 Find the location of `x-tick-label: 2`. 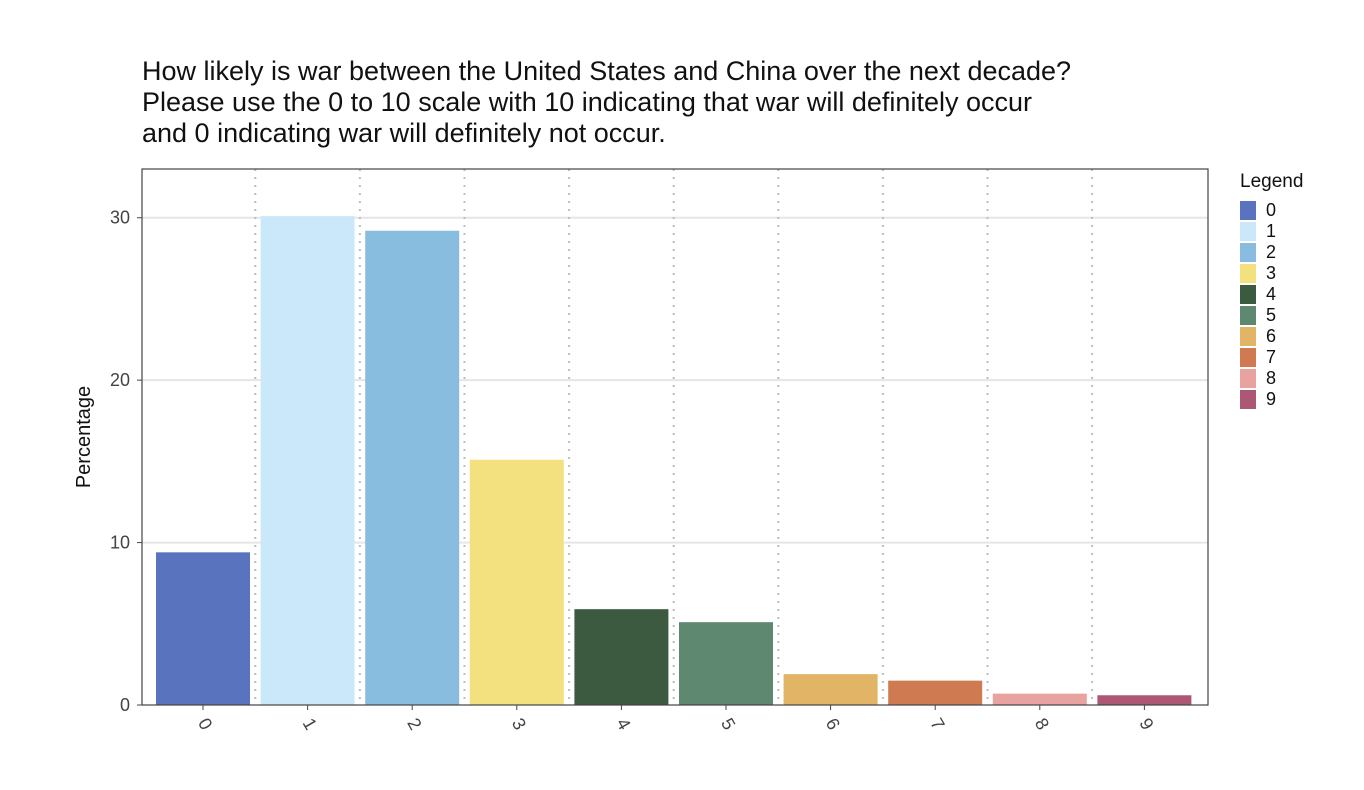

x-tick-label: 2 is located at coordinates (414, 724).